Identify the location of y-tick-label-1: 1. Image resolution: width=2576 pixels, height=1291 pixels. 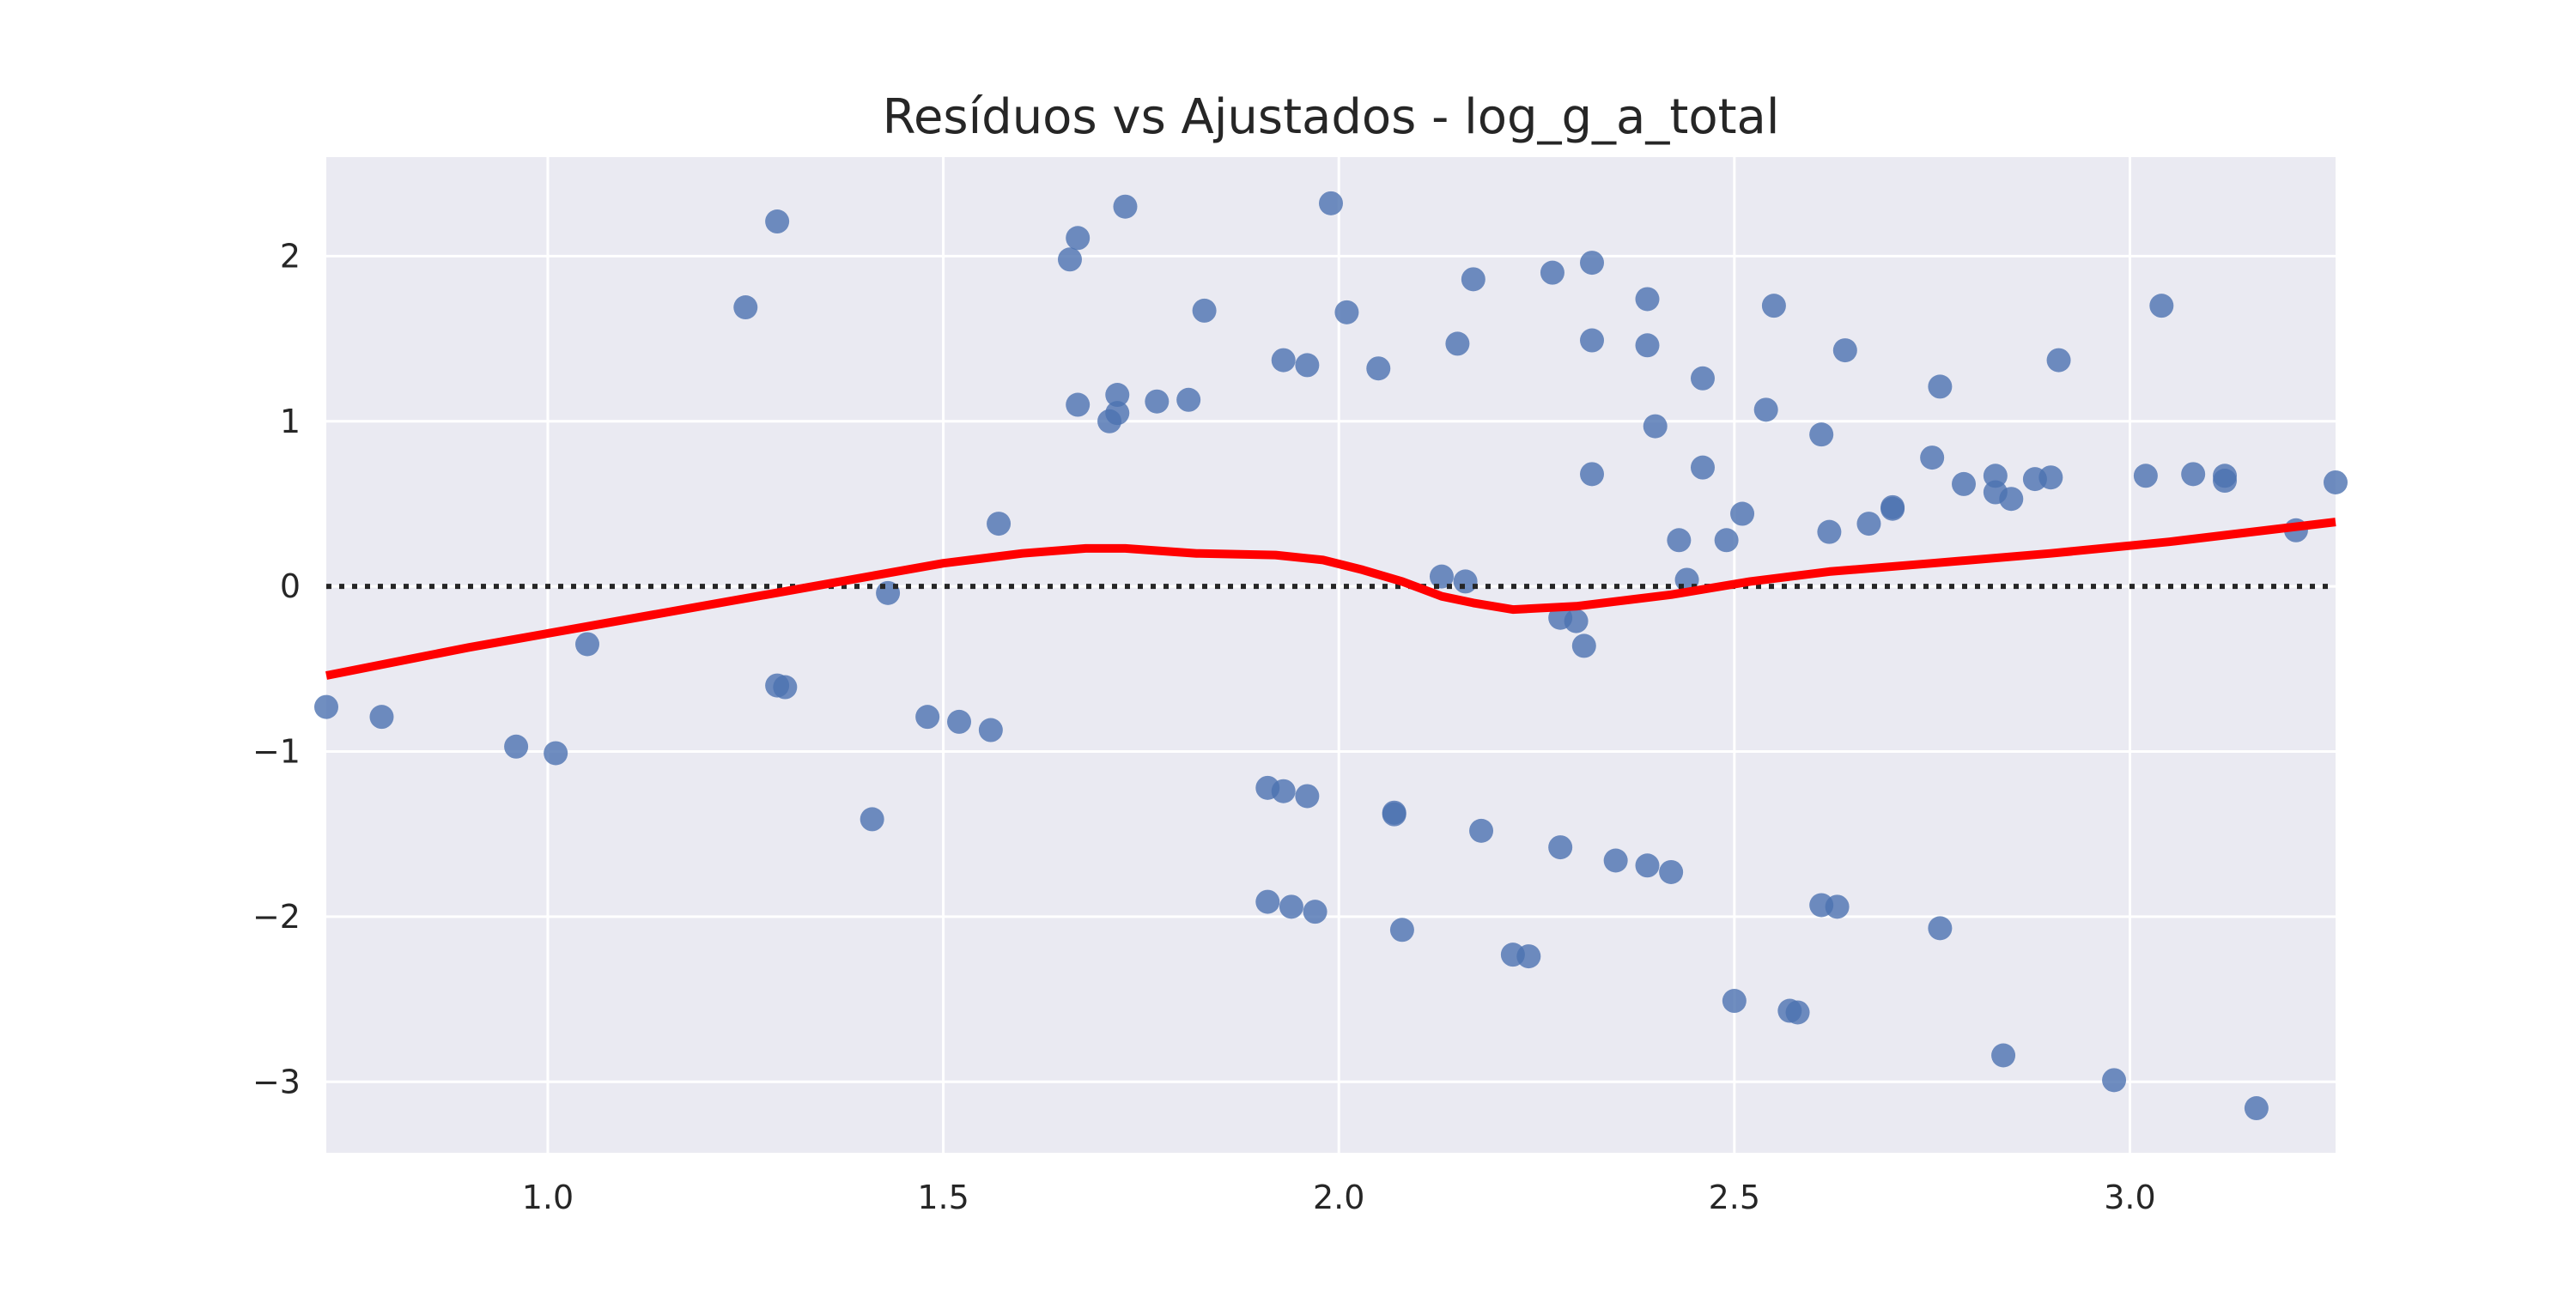
(291, 422).